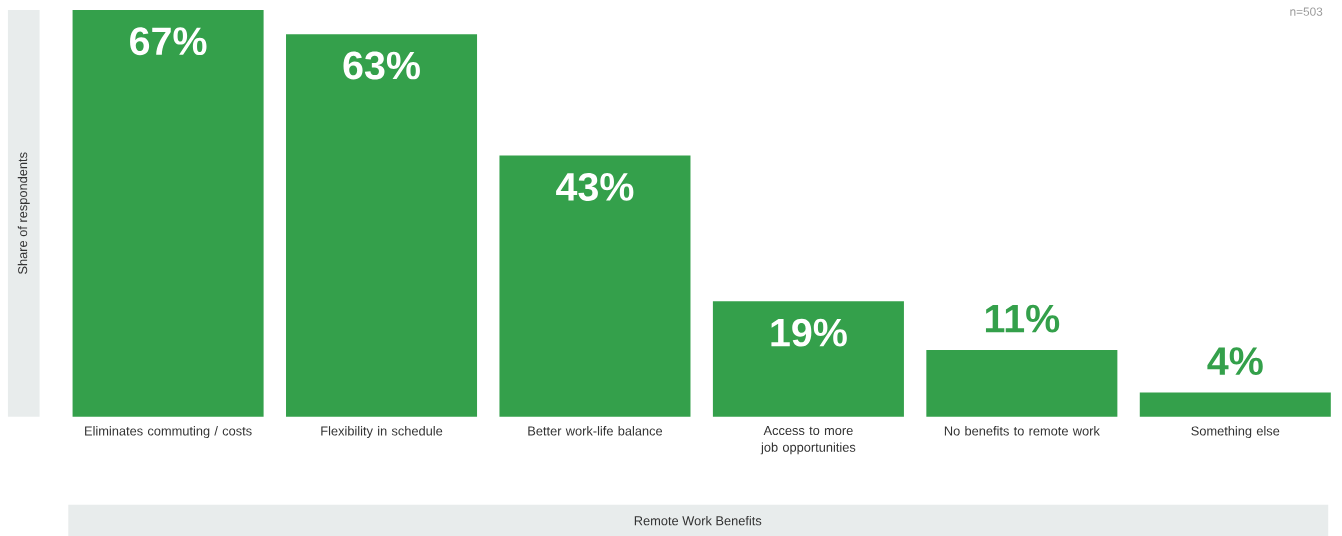  I want to click on y-axis-title: Share of respondents, so click(23, 213).